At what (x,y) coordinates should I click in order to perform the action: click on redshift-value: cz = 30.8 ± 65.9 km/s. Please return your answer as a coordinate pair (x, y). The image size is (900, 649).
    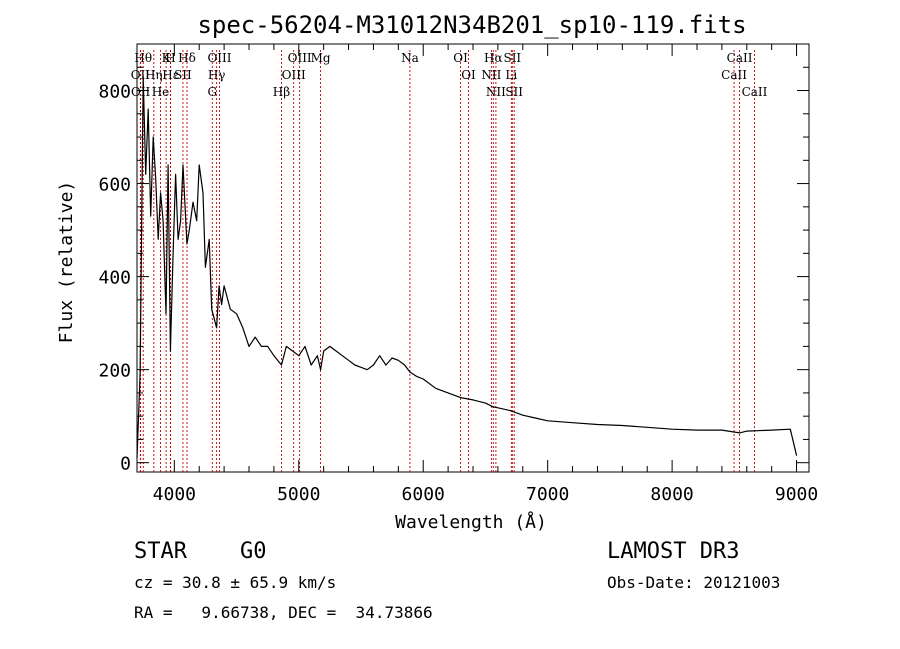
    Looking at the image, I should click on (235, 582).